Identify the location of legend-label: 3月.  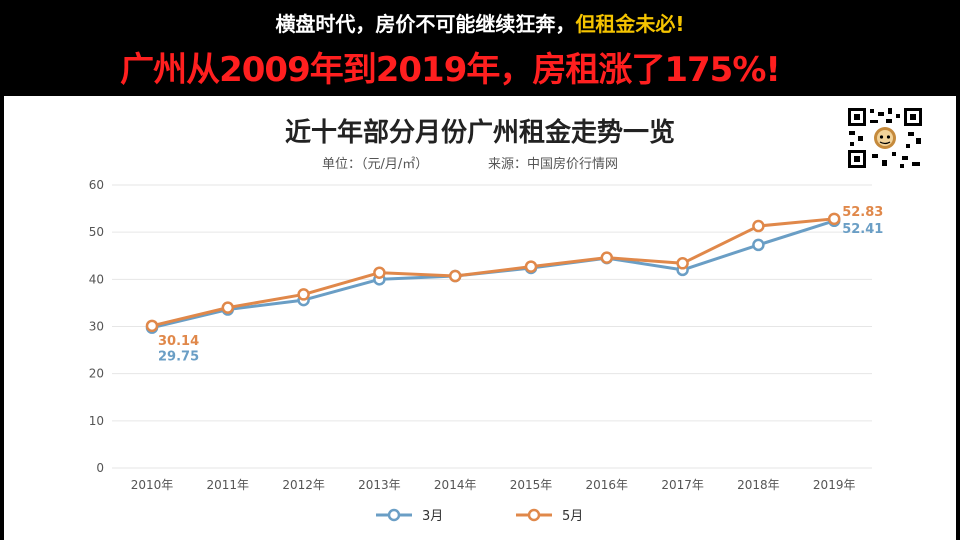
(432, 516).